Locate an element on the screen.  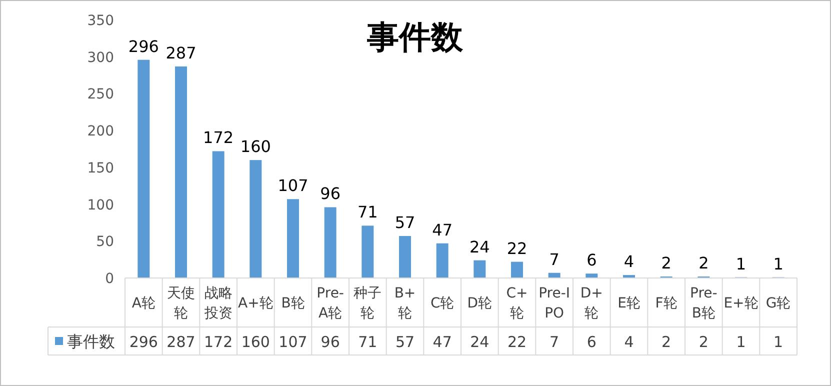
x-tick-label: A+轮 is located at coordinates (256, 304).